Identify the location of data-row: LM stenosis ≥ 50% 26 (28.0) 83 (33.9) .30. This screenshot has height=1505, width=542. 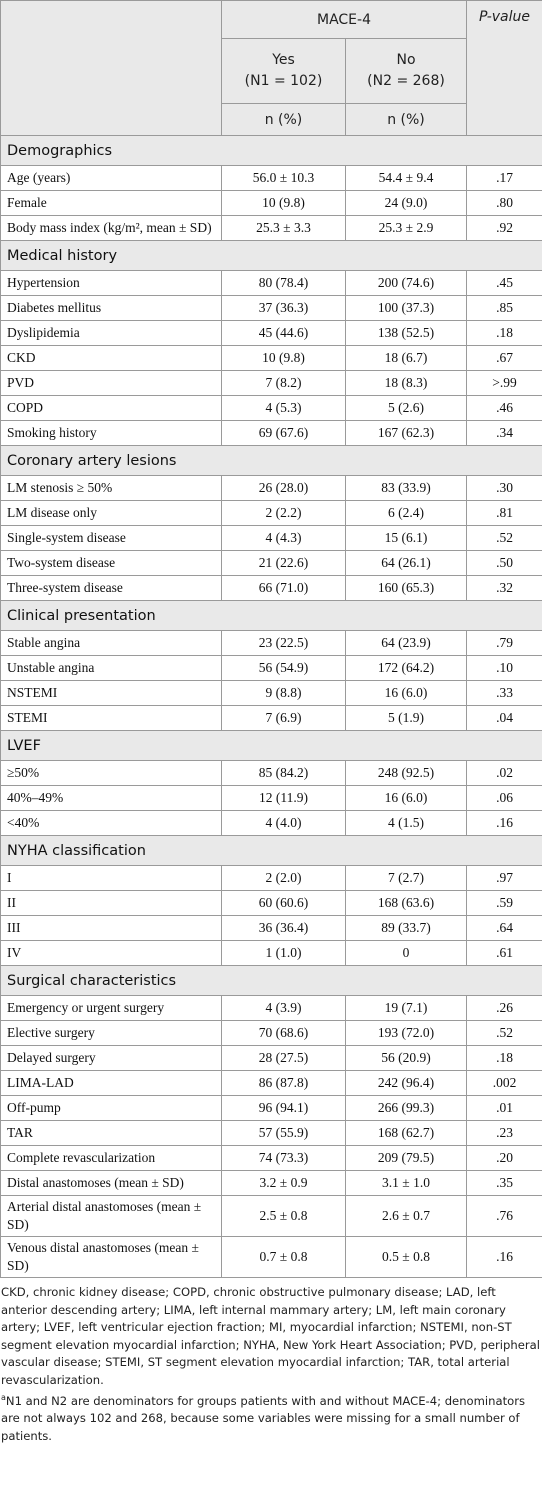
(271, 488).